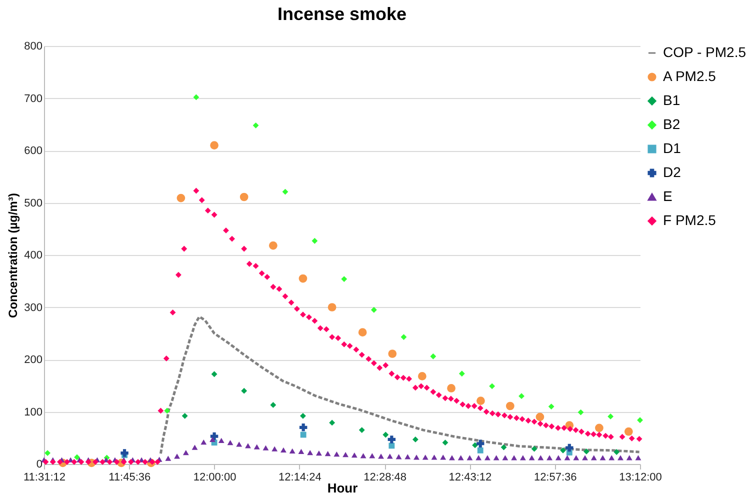  Describe the element at coordinates (385, 478) in the screenshot. I see `x-tick-label: 12:28:48` at that location.